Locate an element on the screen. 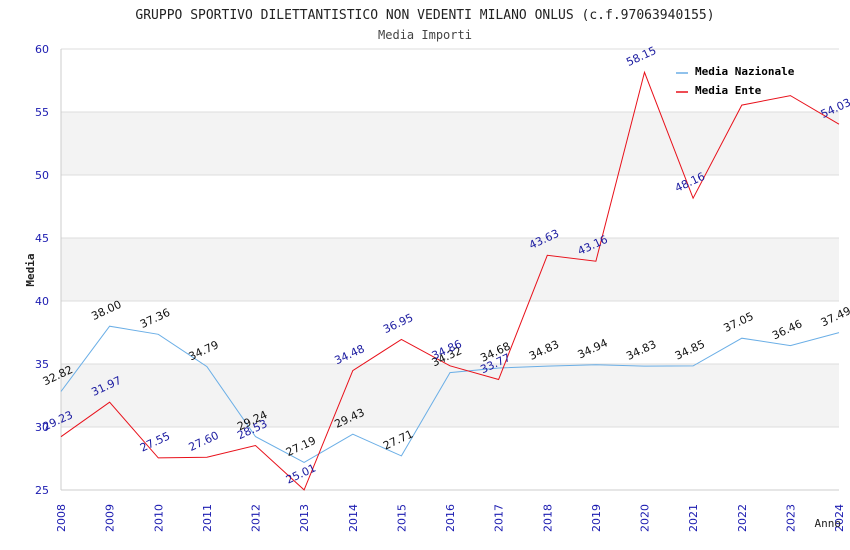 The width and height of the screenshot is (850, 550). x-tick-label: 2014 is located at coordinates (353, 518).